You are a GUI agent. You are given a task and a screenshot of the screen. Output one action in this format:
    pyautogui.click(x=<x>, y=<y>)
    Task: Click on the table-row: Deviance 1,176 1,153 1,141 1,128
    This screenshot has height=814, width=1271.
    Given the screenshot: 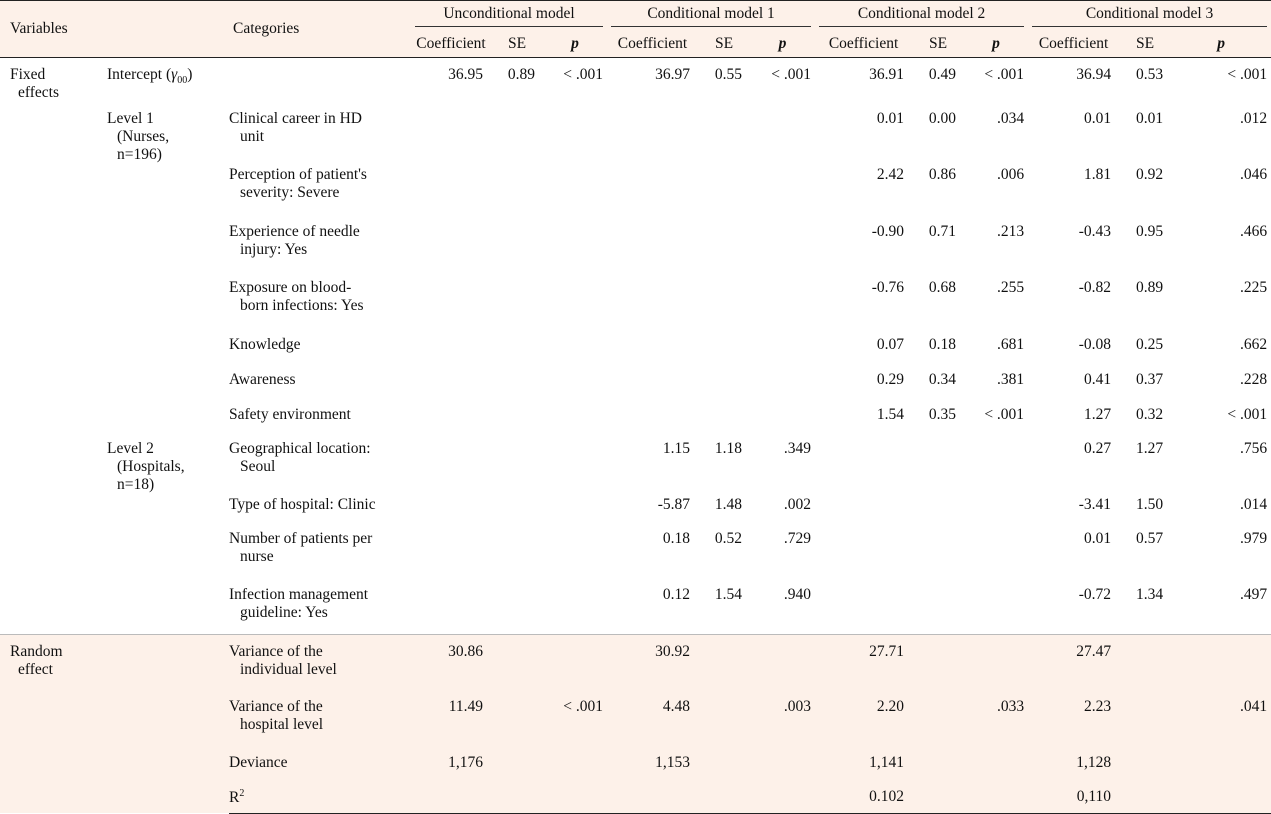 What is the action you would take?
    pyautogui.click(x=635, y=763)
    